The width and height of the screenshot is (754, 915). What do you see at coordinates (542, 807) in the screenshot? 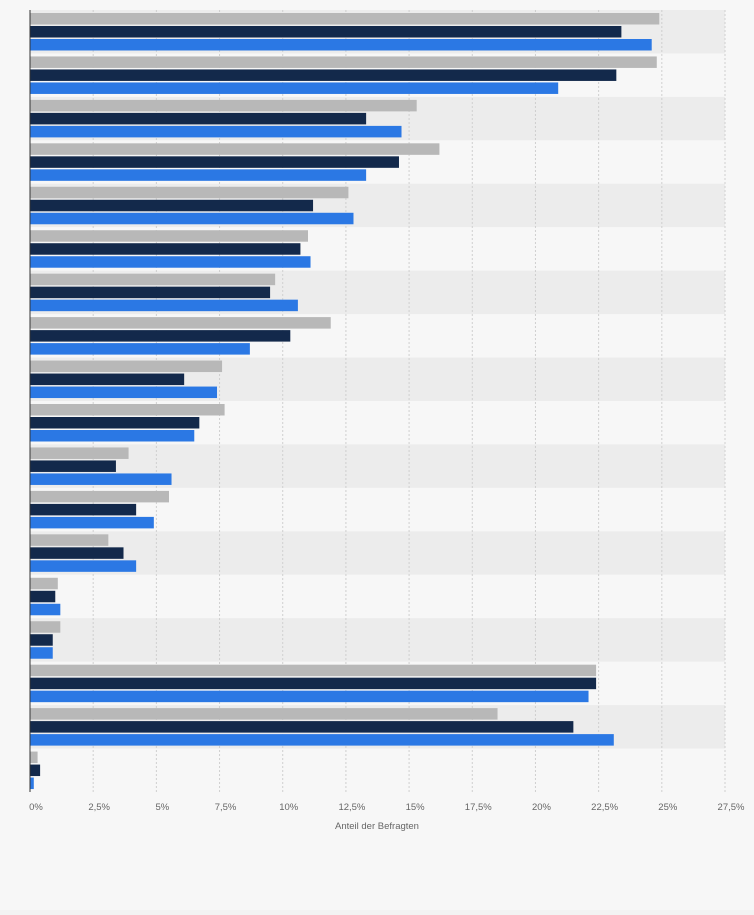
I see `x-tick-label: 20%` at bounding box center [542, 807].